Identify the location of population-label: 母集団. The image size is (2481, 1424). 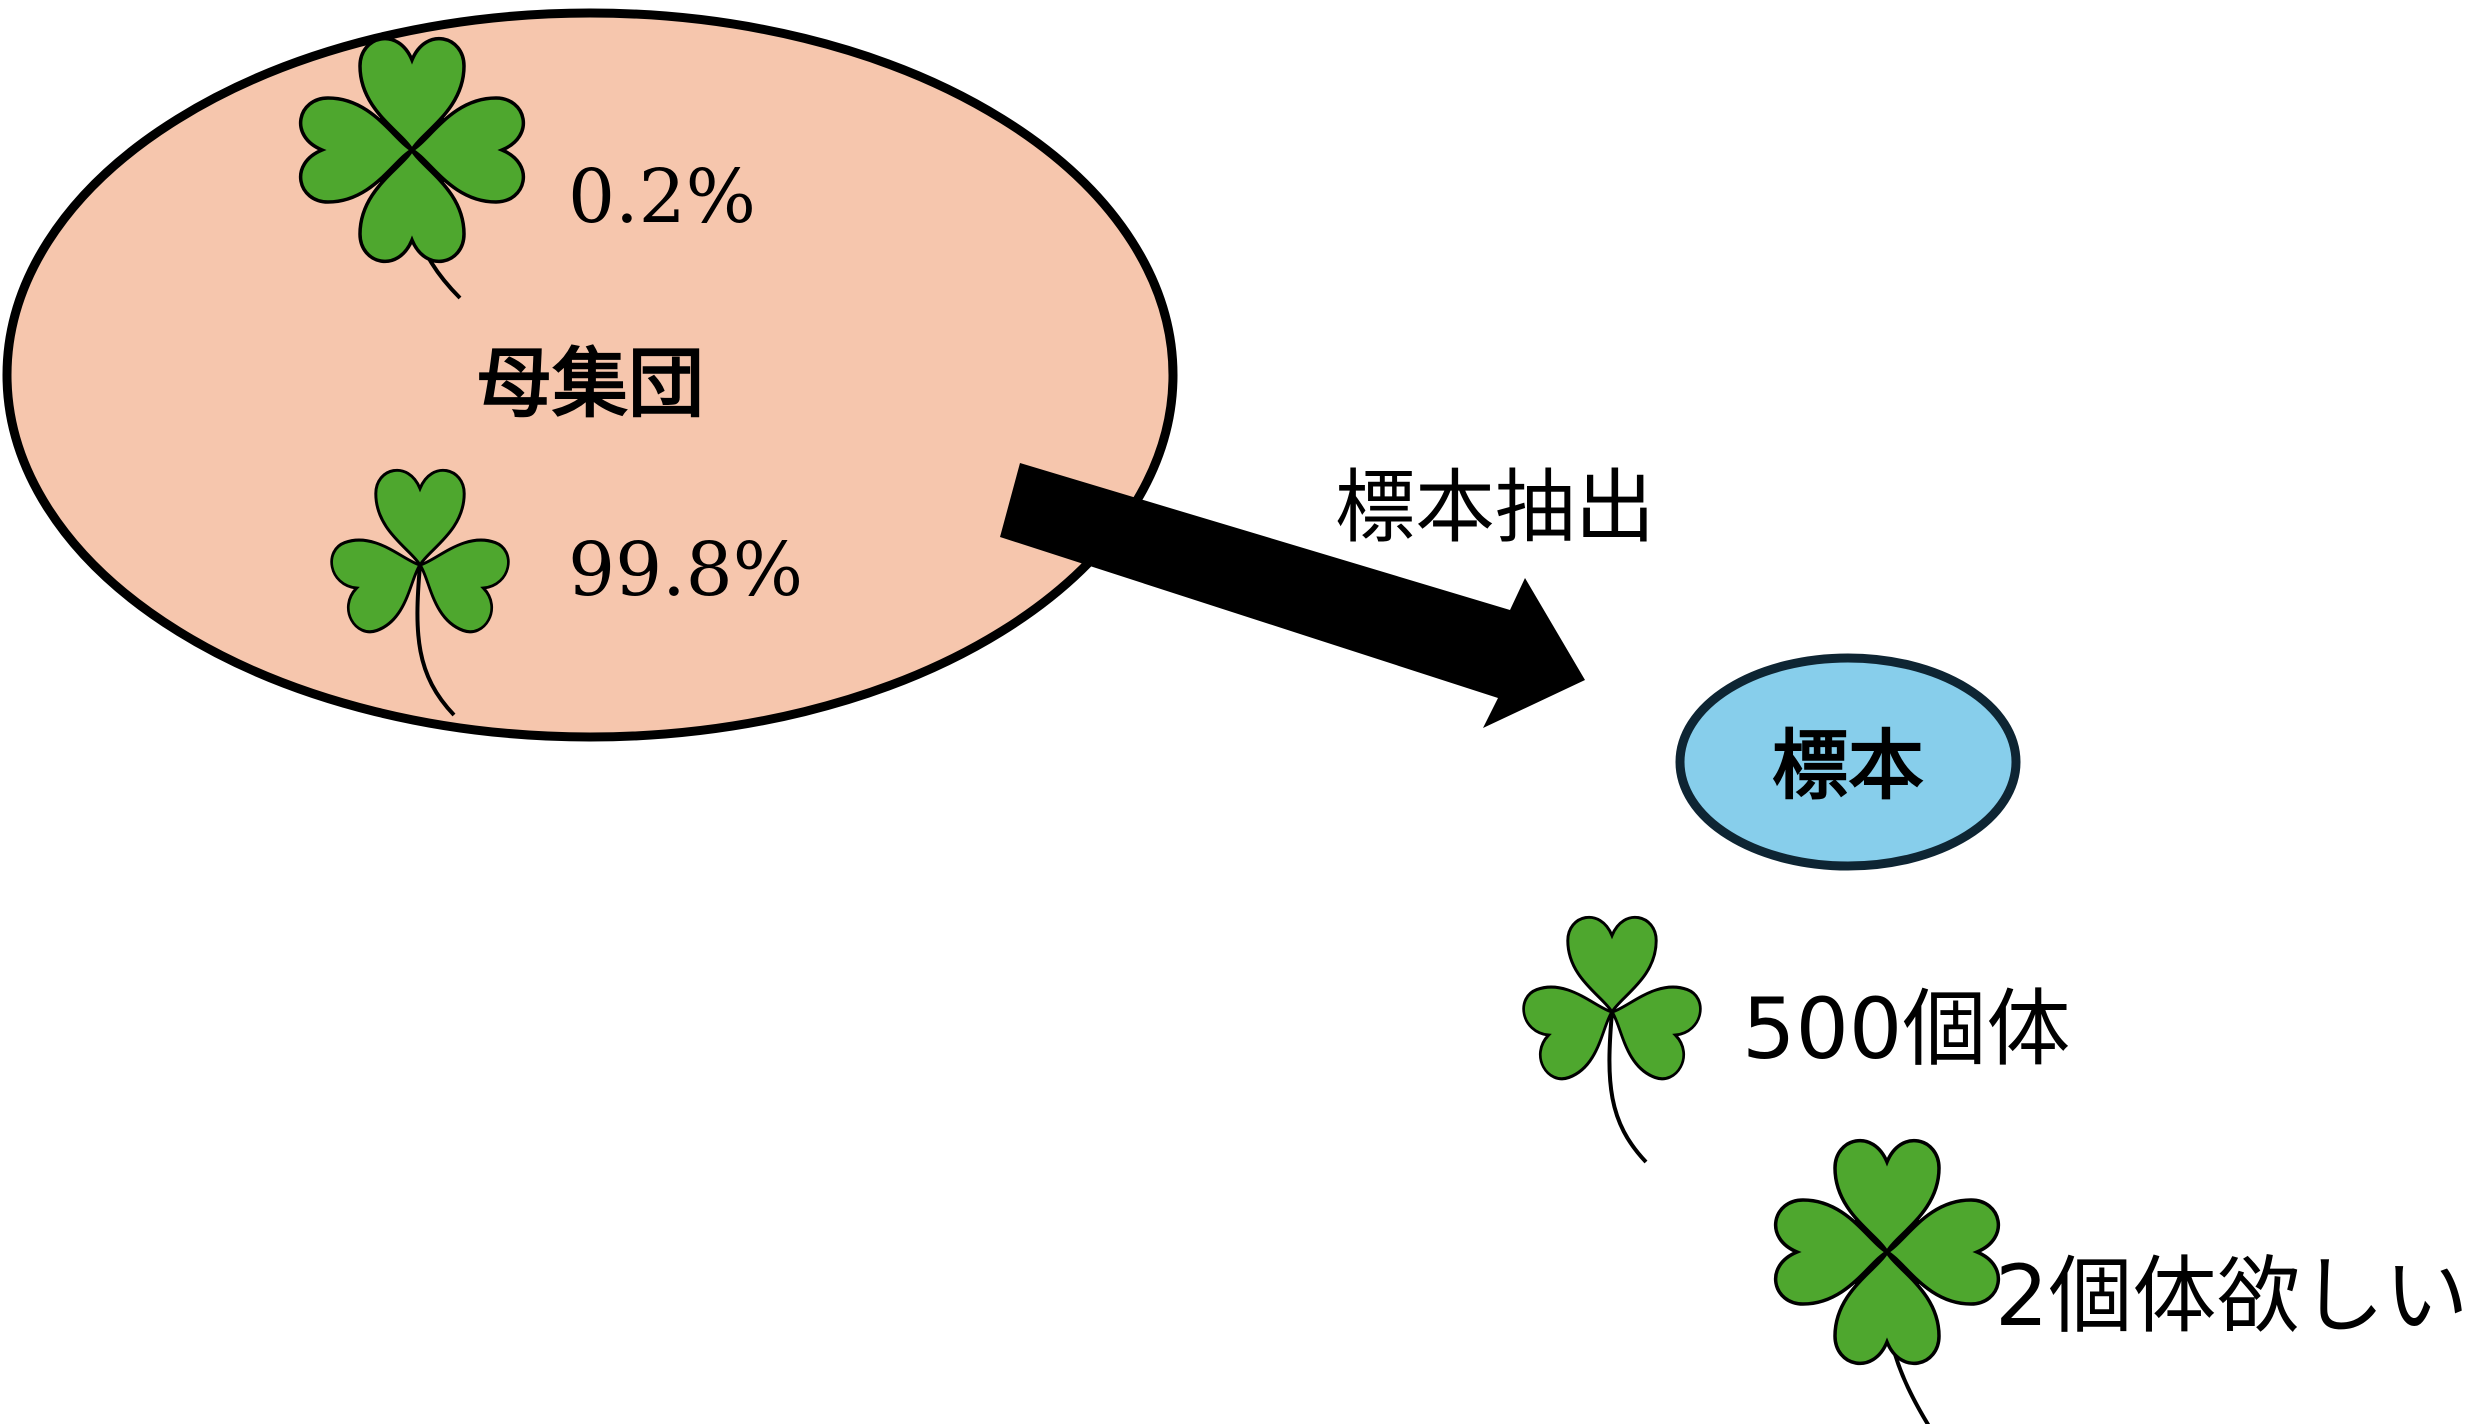
(590, 383).